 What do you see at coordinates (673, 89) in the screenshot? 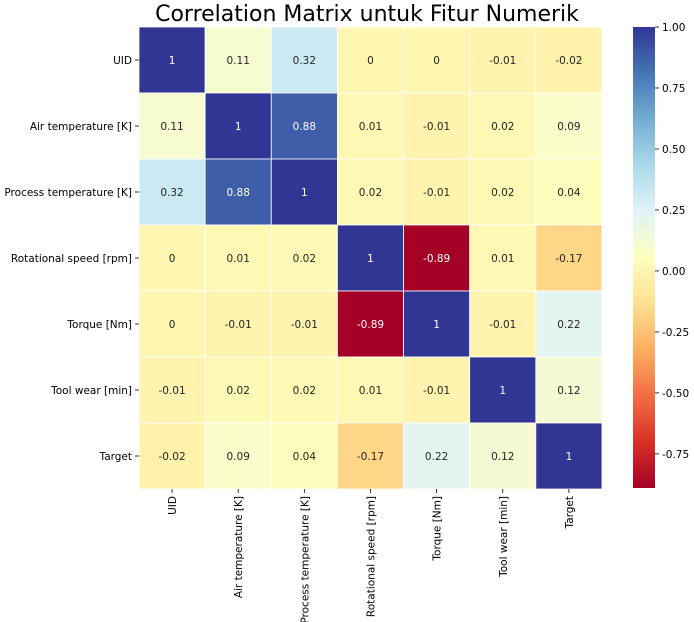
I see `colorbar-tick-label: 0.75` at bounding box center [673, 89].